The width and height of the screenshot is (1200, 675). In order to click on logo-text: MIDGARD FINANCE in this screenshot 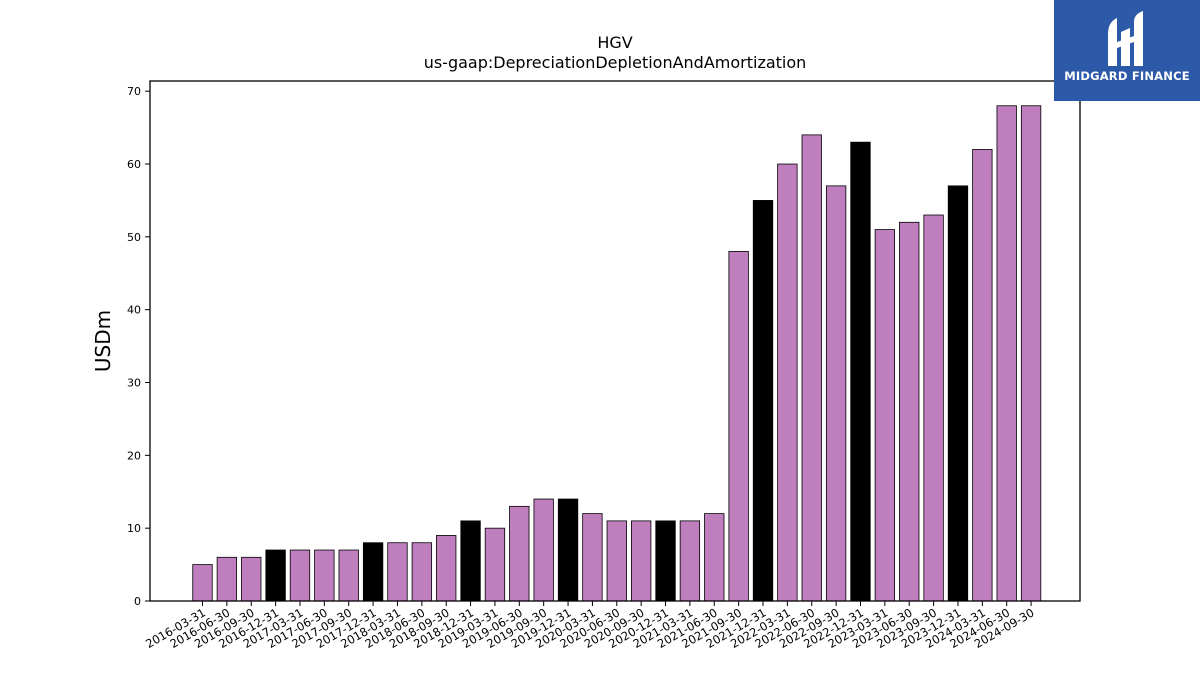, I will do `click(1127, 76)`.